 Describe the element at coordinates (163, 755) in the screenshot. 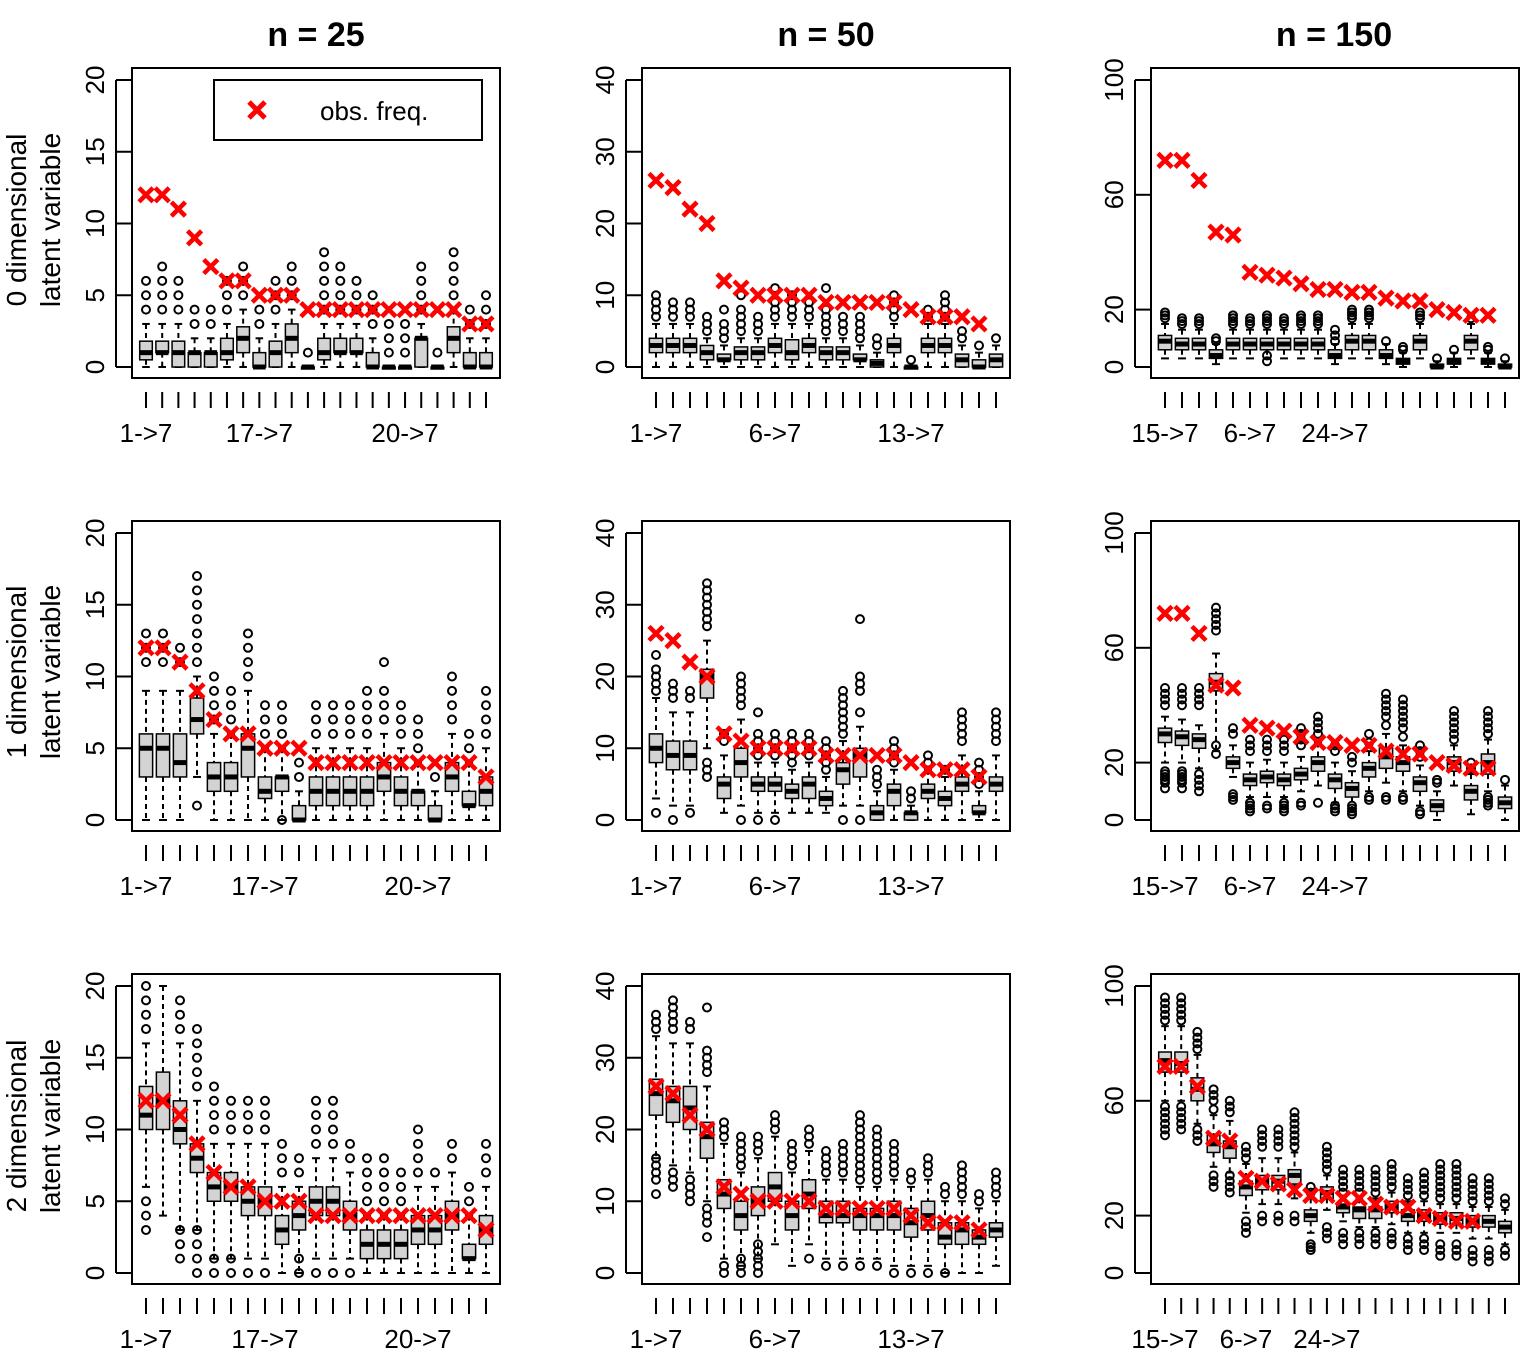

I see `box-iqr` at that location.